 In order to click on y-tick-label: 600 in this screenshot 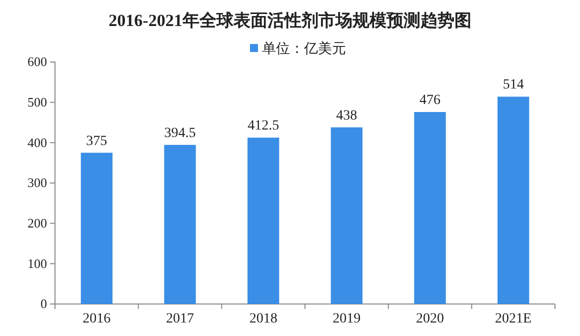, I will do `click(37, 62)`.